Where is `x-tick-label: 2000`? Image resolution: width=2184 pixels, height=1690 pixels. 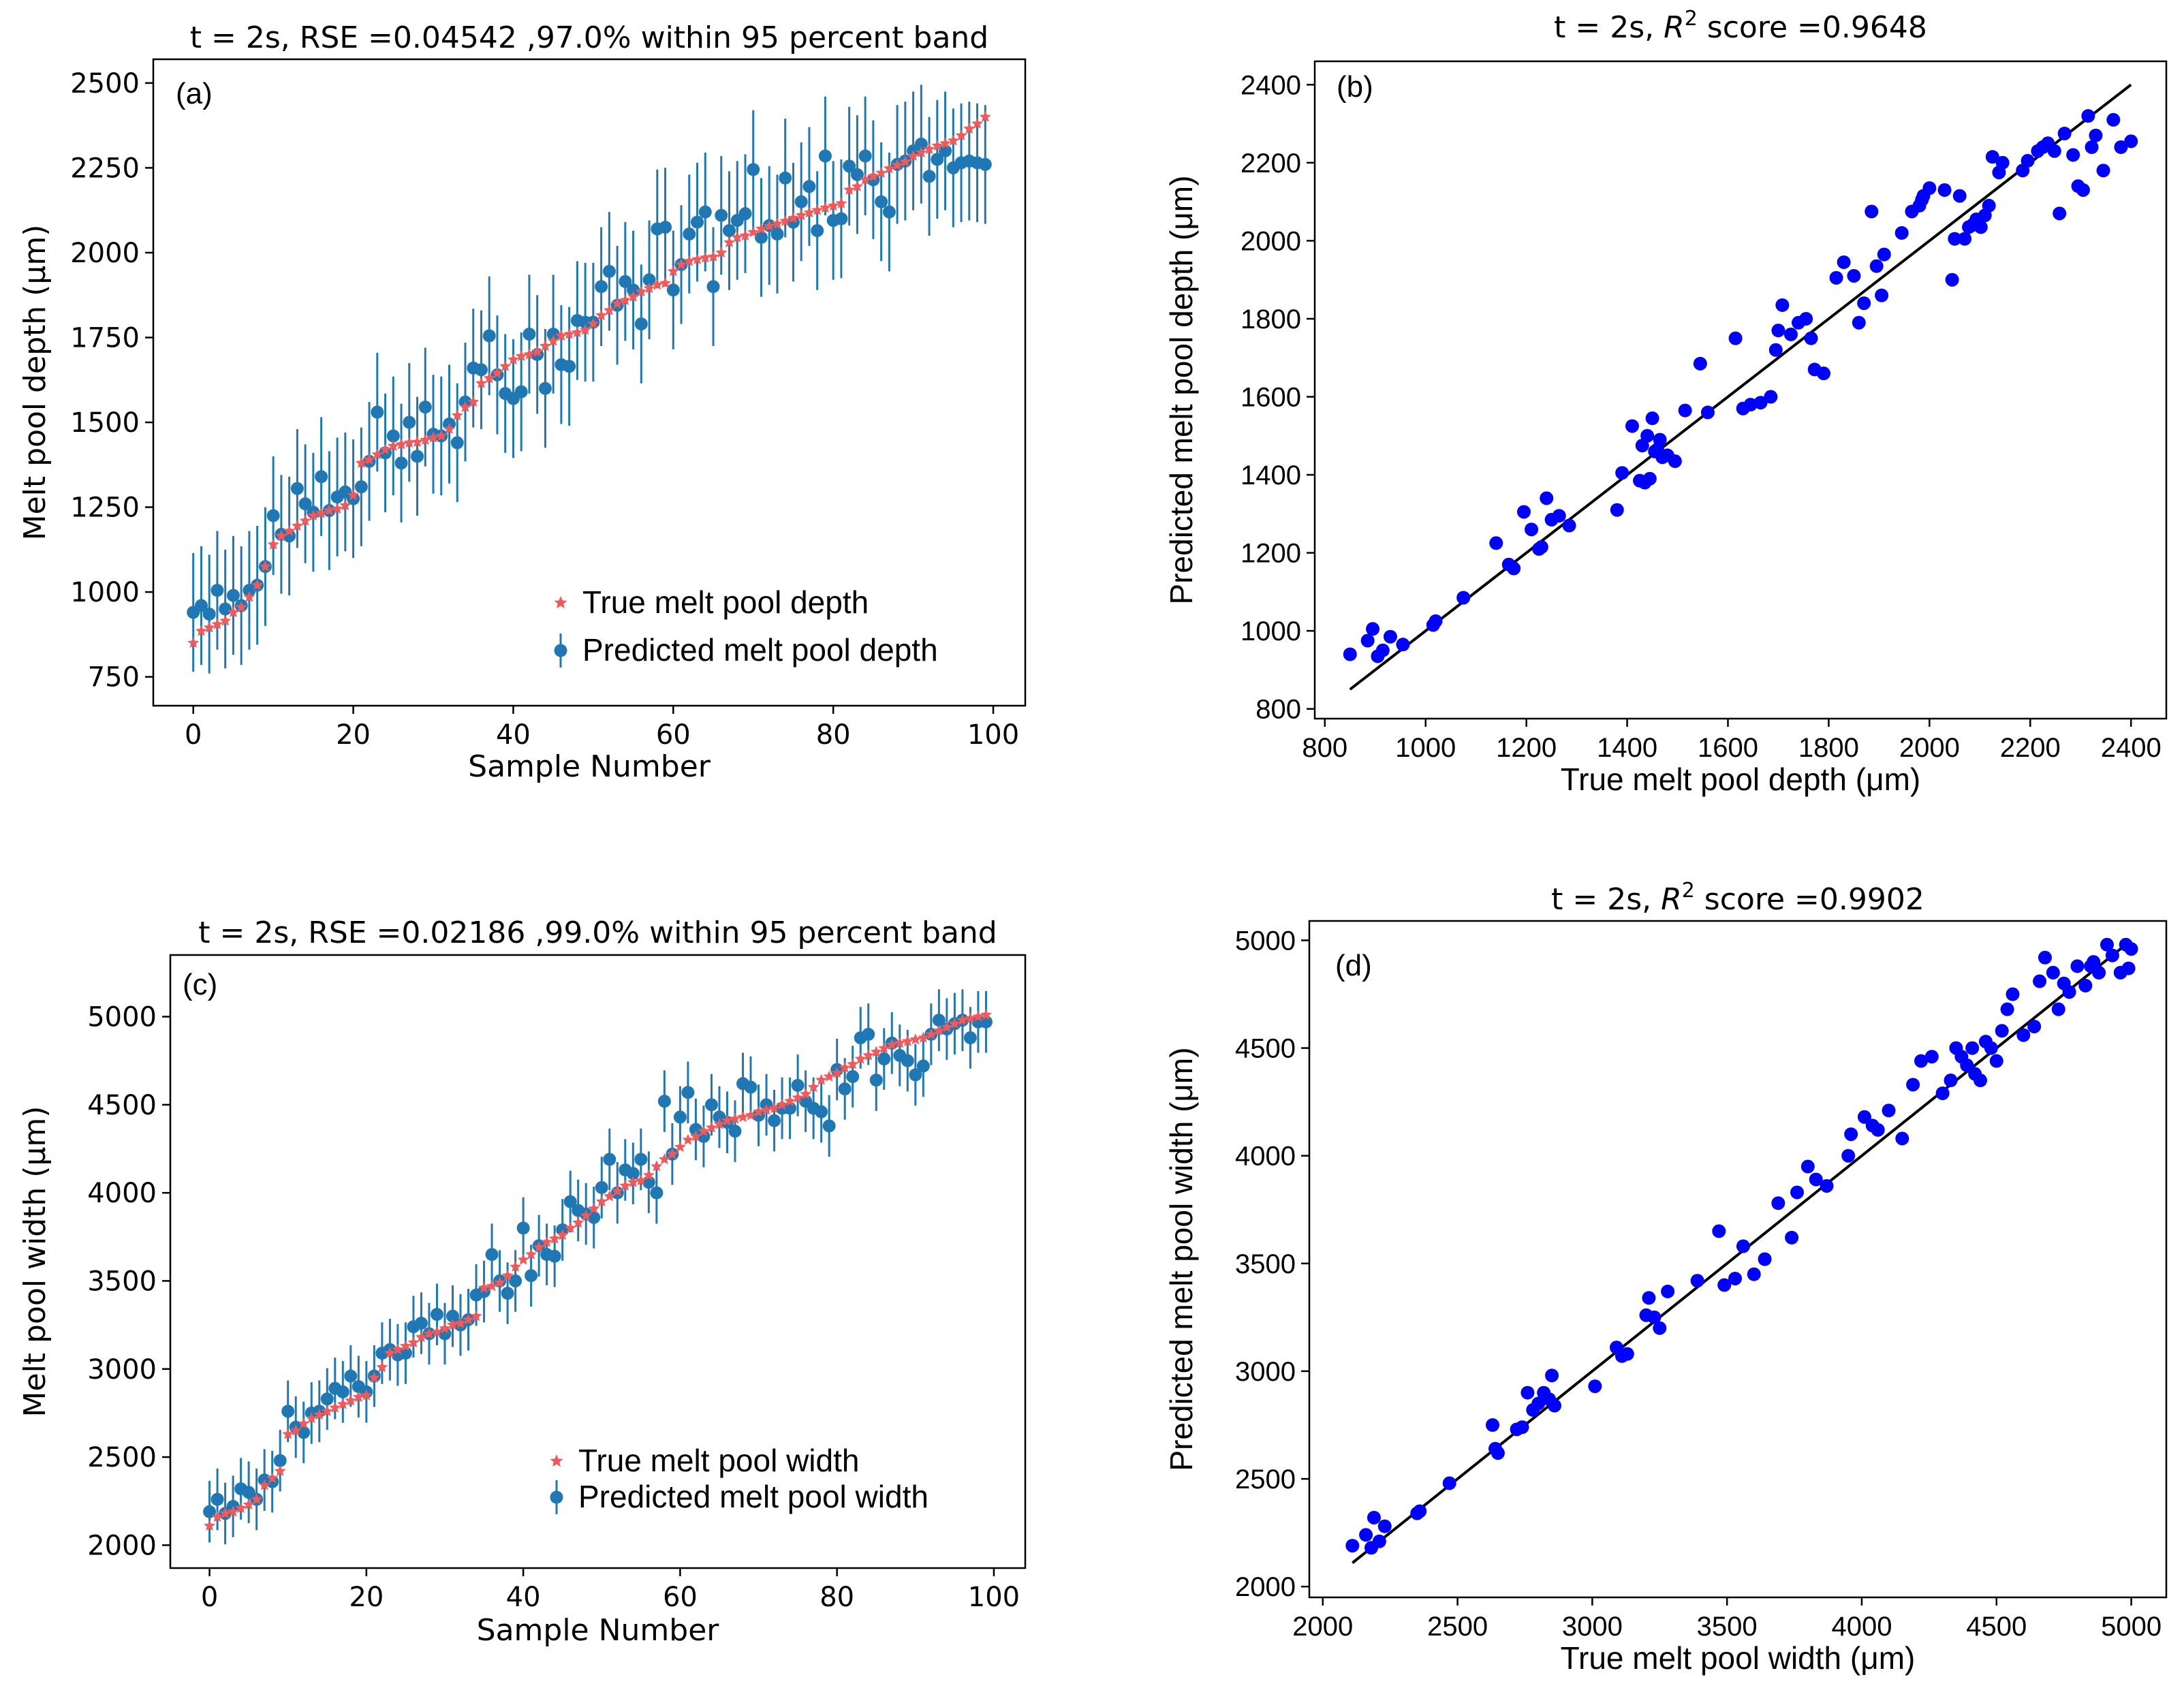
x-tick-label: 2000 is located at coordinates (1929, 748).